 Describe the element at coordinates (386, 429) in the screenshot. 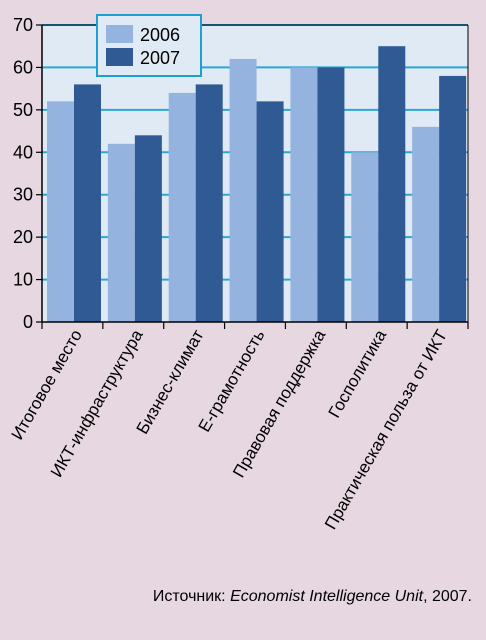

I see `category-label-6: Практическая польза от ИКТ` at that location.